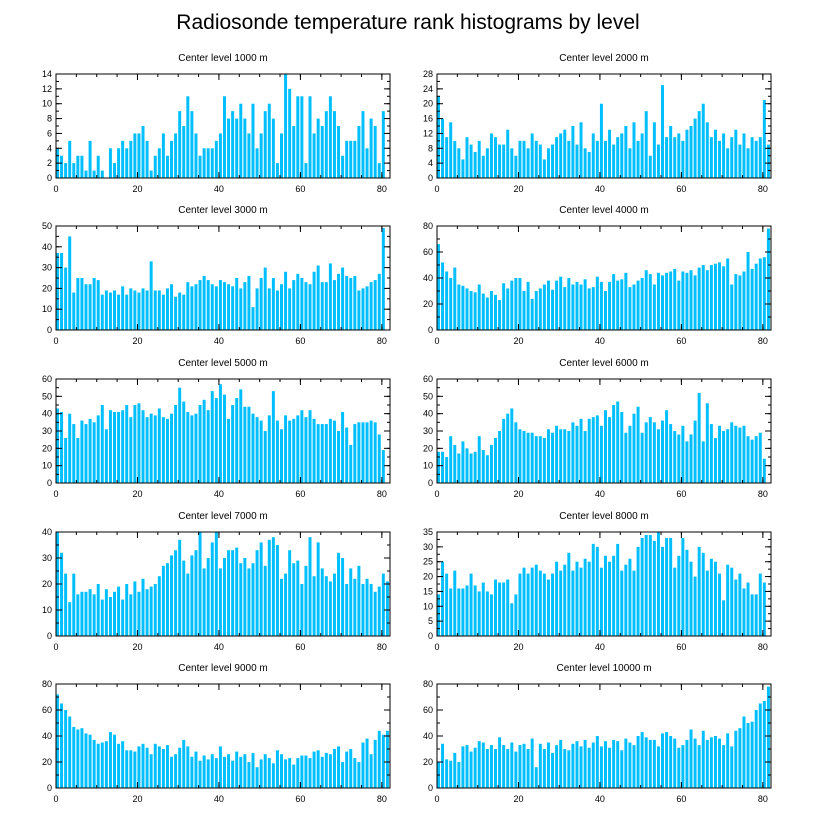 Image resolution: width=816 pixels, height=824 pixels. I want to click on y-tick-label: 50, so click(428, 396).